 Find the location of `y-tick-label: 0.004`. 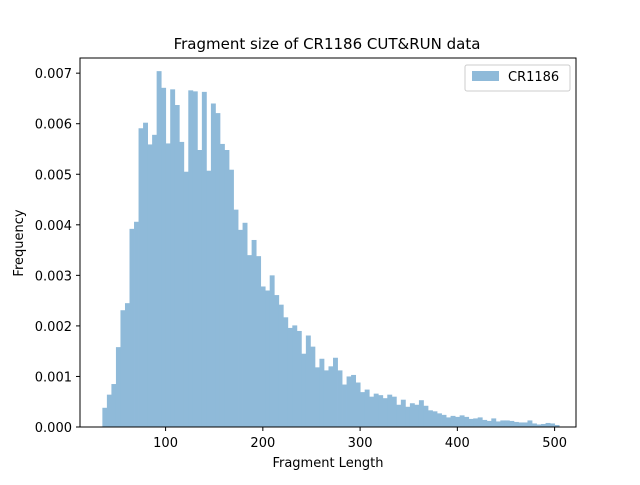

y-tick-label: 0.004 is located at coordinates (53, 226).